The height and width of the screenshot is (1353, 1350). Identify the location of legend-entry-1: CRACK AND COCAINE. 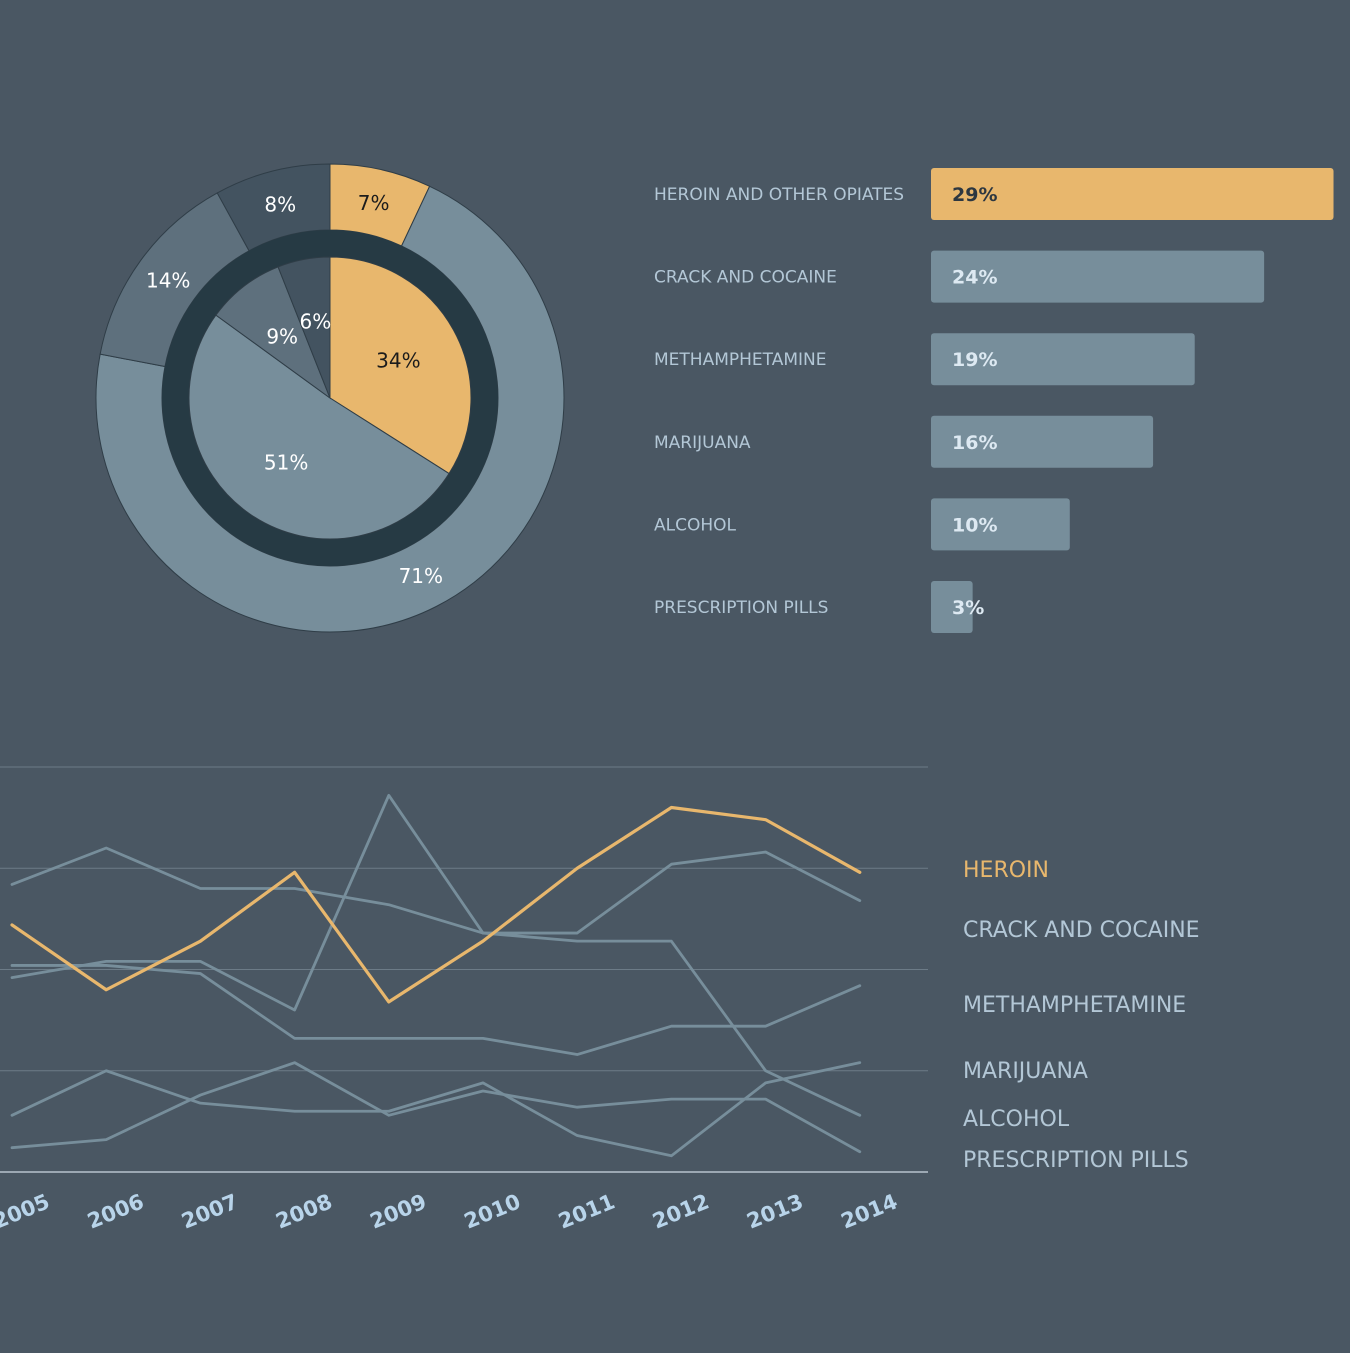
(1081, 930).